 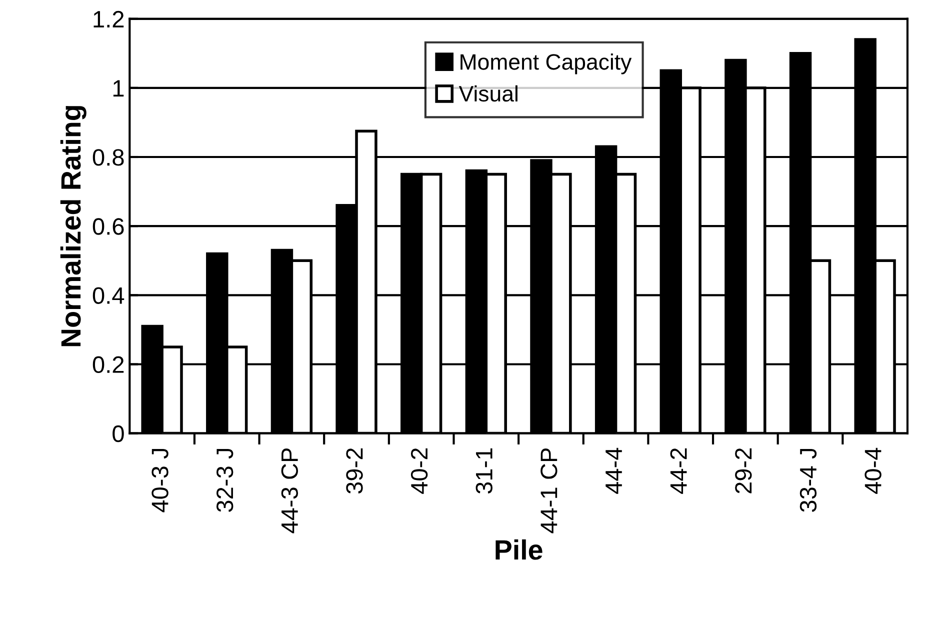 What do you see at coordinates (118, 433) in the screenshot?
I see `y-tick-label: 0` at bounding box center [118, 433].